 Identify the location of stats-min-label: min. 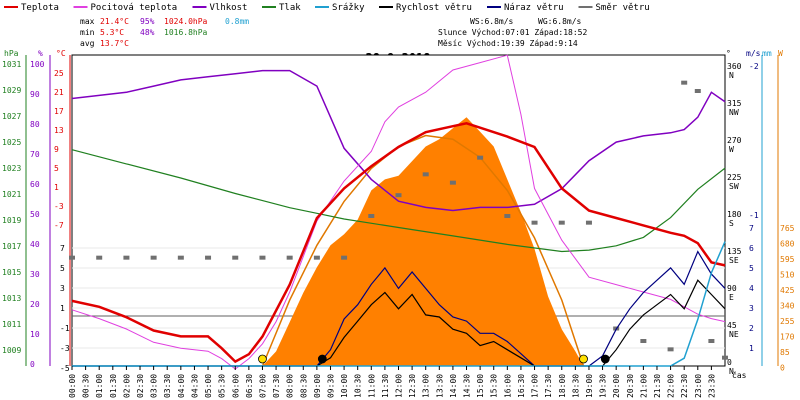
(87, 32).